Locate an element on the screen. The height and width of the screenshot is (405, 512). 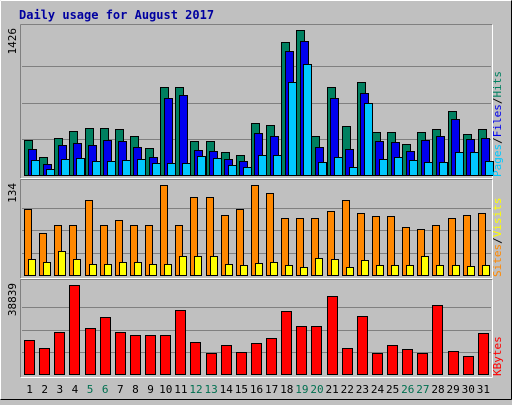
x-tick-label: 5 is located at coordinates (90, 389).